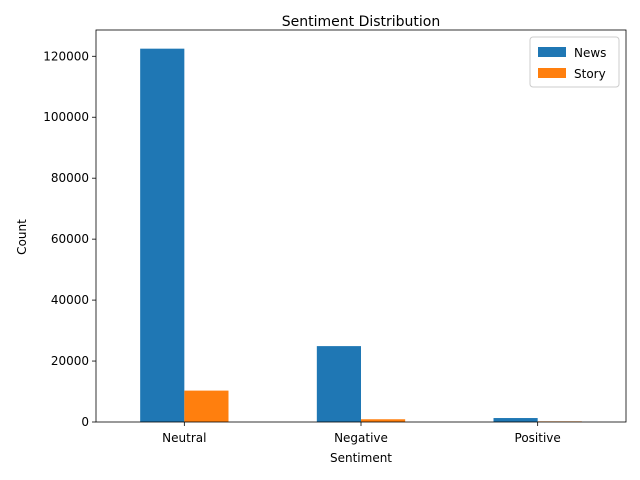 The width and height of the screenshot is (640, 480). What do you see at coordinates (552, 73) in the screenshot?
I see `legend-swatch-story` at bounding box center [552, 73].